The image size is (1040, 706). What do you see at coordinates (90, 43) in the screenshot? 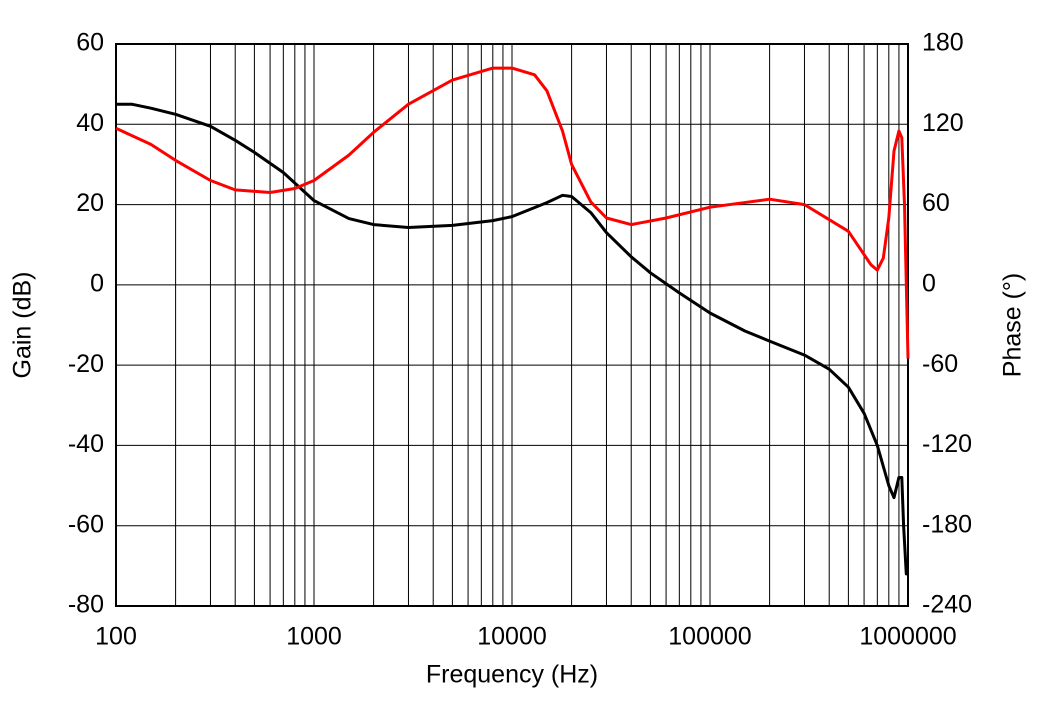
I see `y-tick-label: 60` at bounding box center [90, 43].